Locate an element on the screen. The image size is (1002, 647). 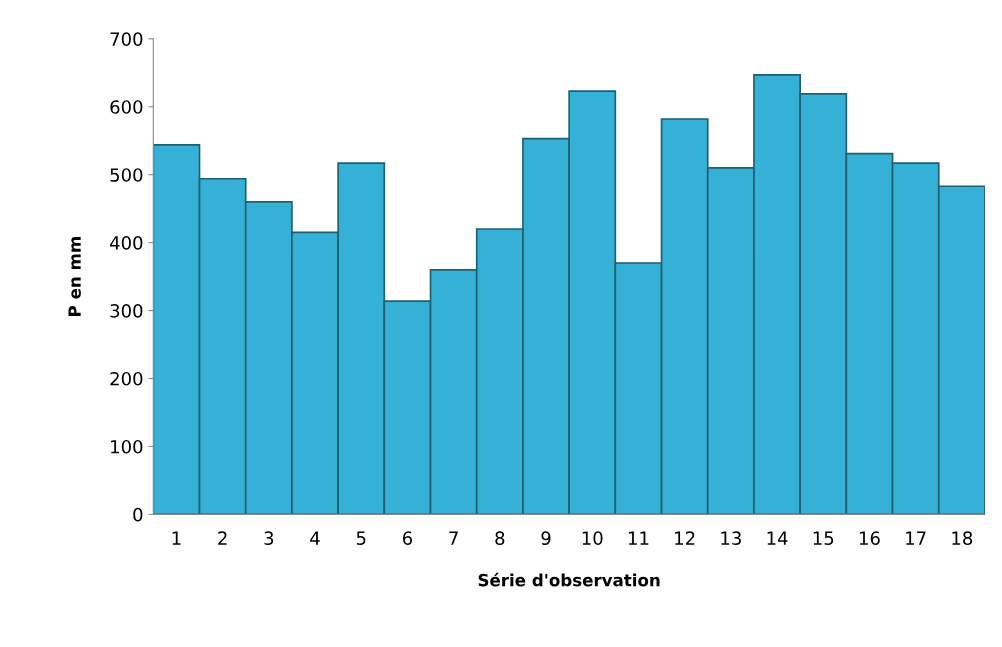
x-tick-label: 1 is located at coordinates (176, 538).